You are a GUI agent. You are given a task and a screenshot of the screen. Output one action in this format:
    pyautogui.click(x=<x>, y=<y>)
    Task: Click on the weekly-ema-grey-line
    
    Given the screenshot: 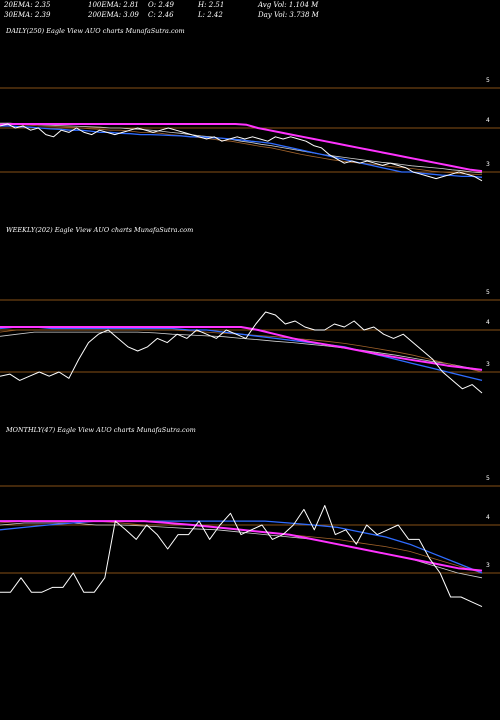 What is the action you would take?
    pyautogui.click(x=241, y=351)
    